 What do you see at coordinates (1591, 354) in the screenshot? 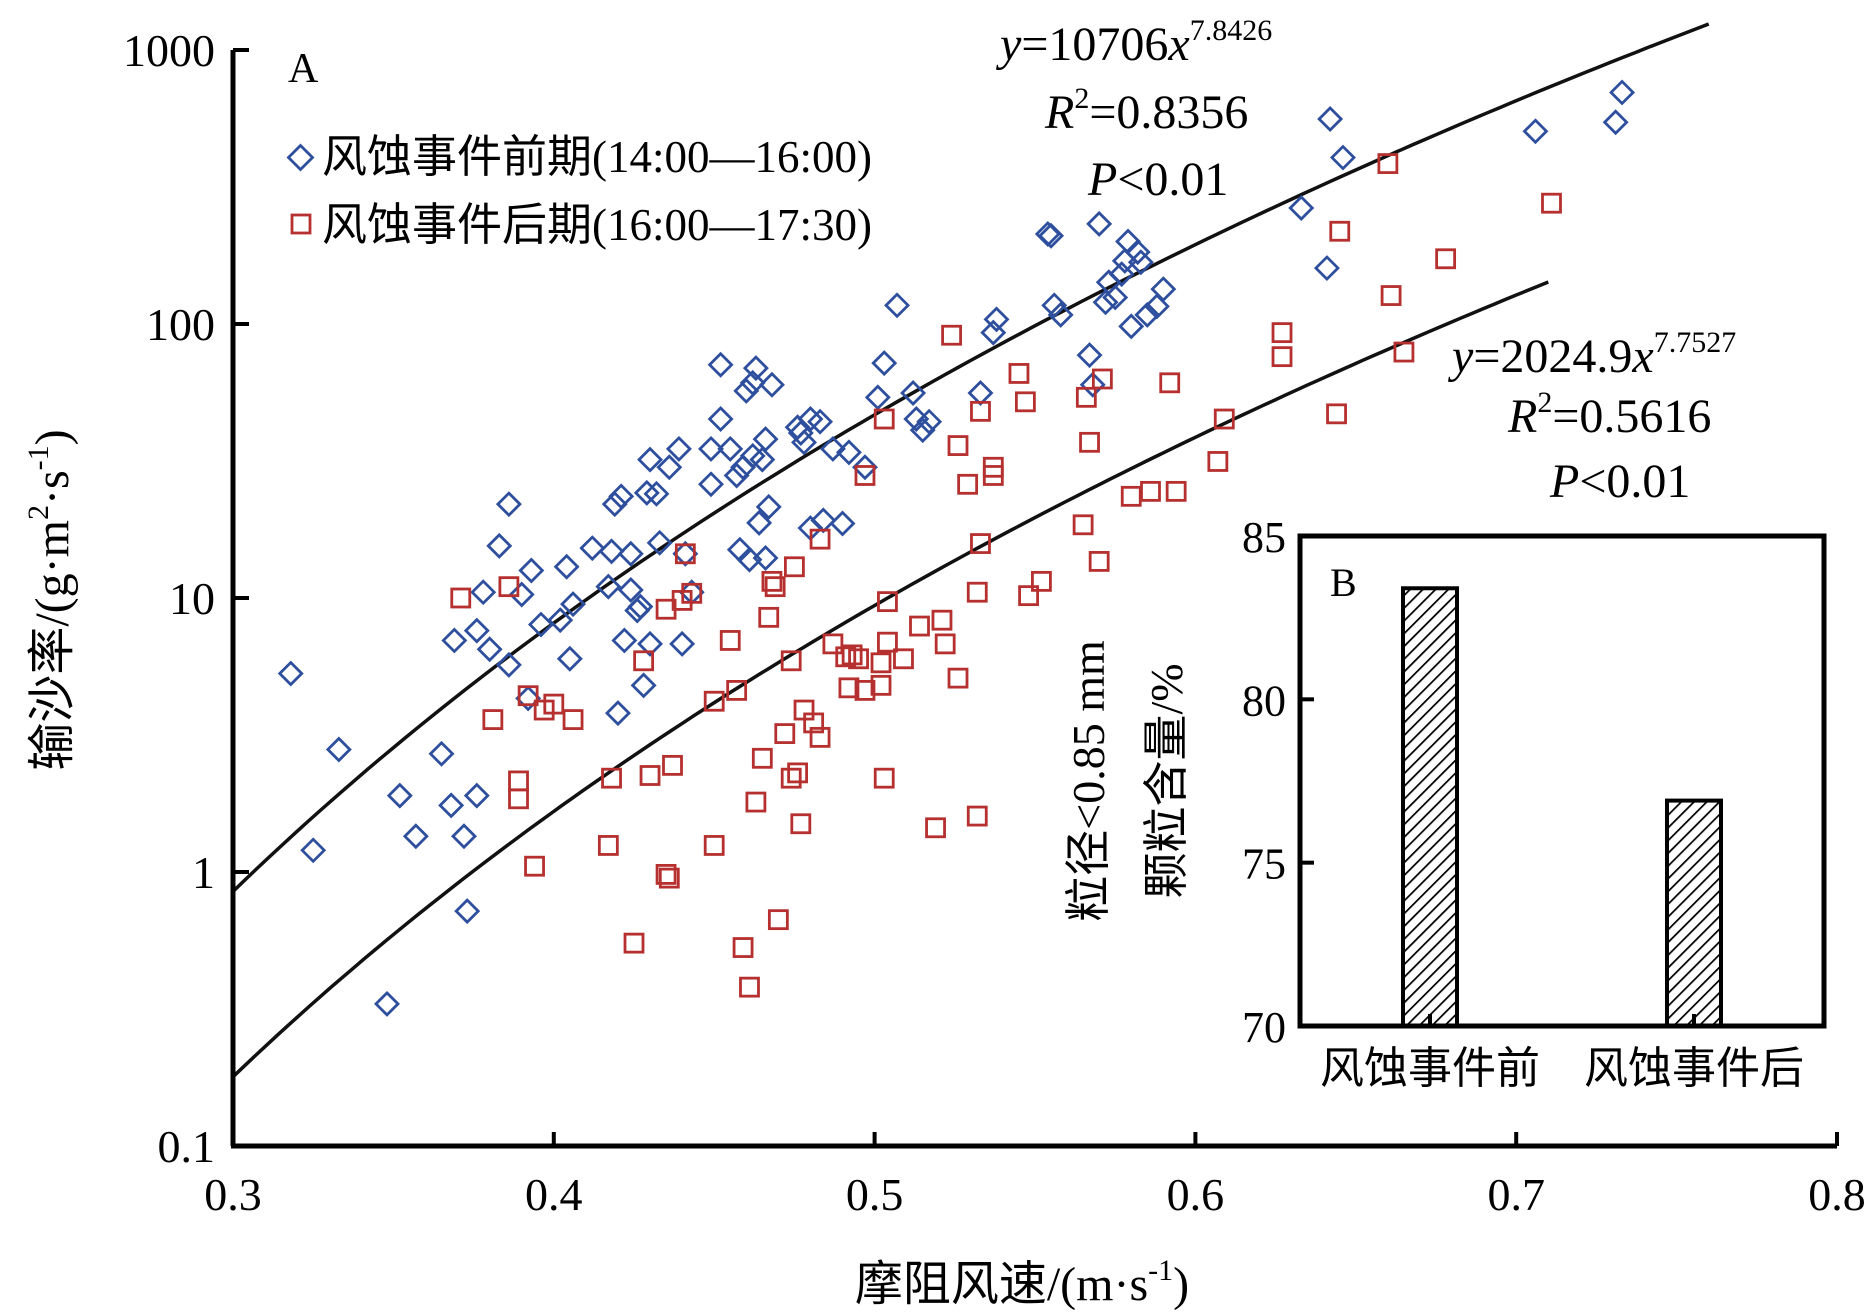
I see `svg-text: y=2024.9x7.7527` at bounding box center [1591, 354].